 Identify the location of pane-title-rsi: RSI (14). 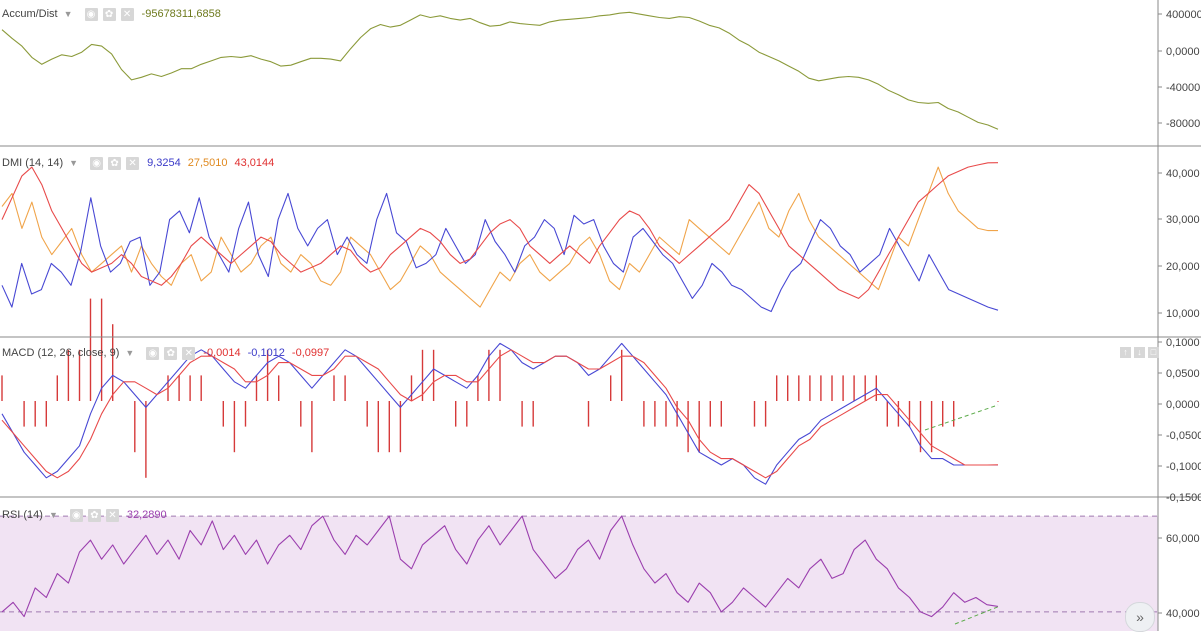
(22, 515).